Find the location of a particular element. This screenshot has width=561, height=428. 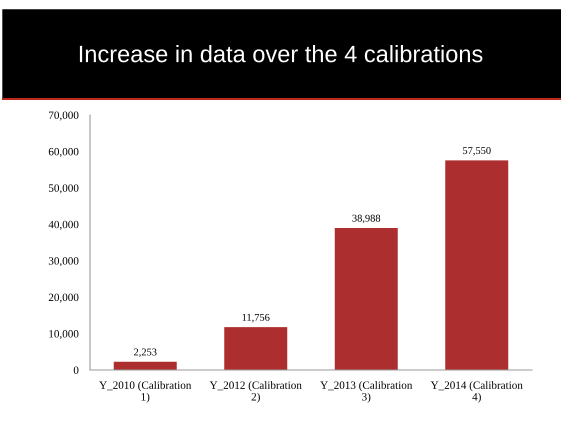

data-label: 2,253 is located at coordinates (145, 353).